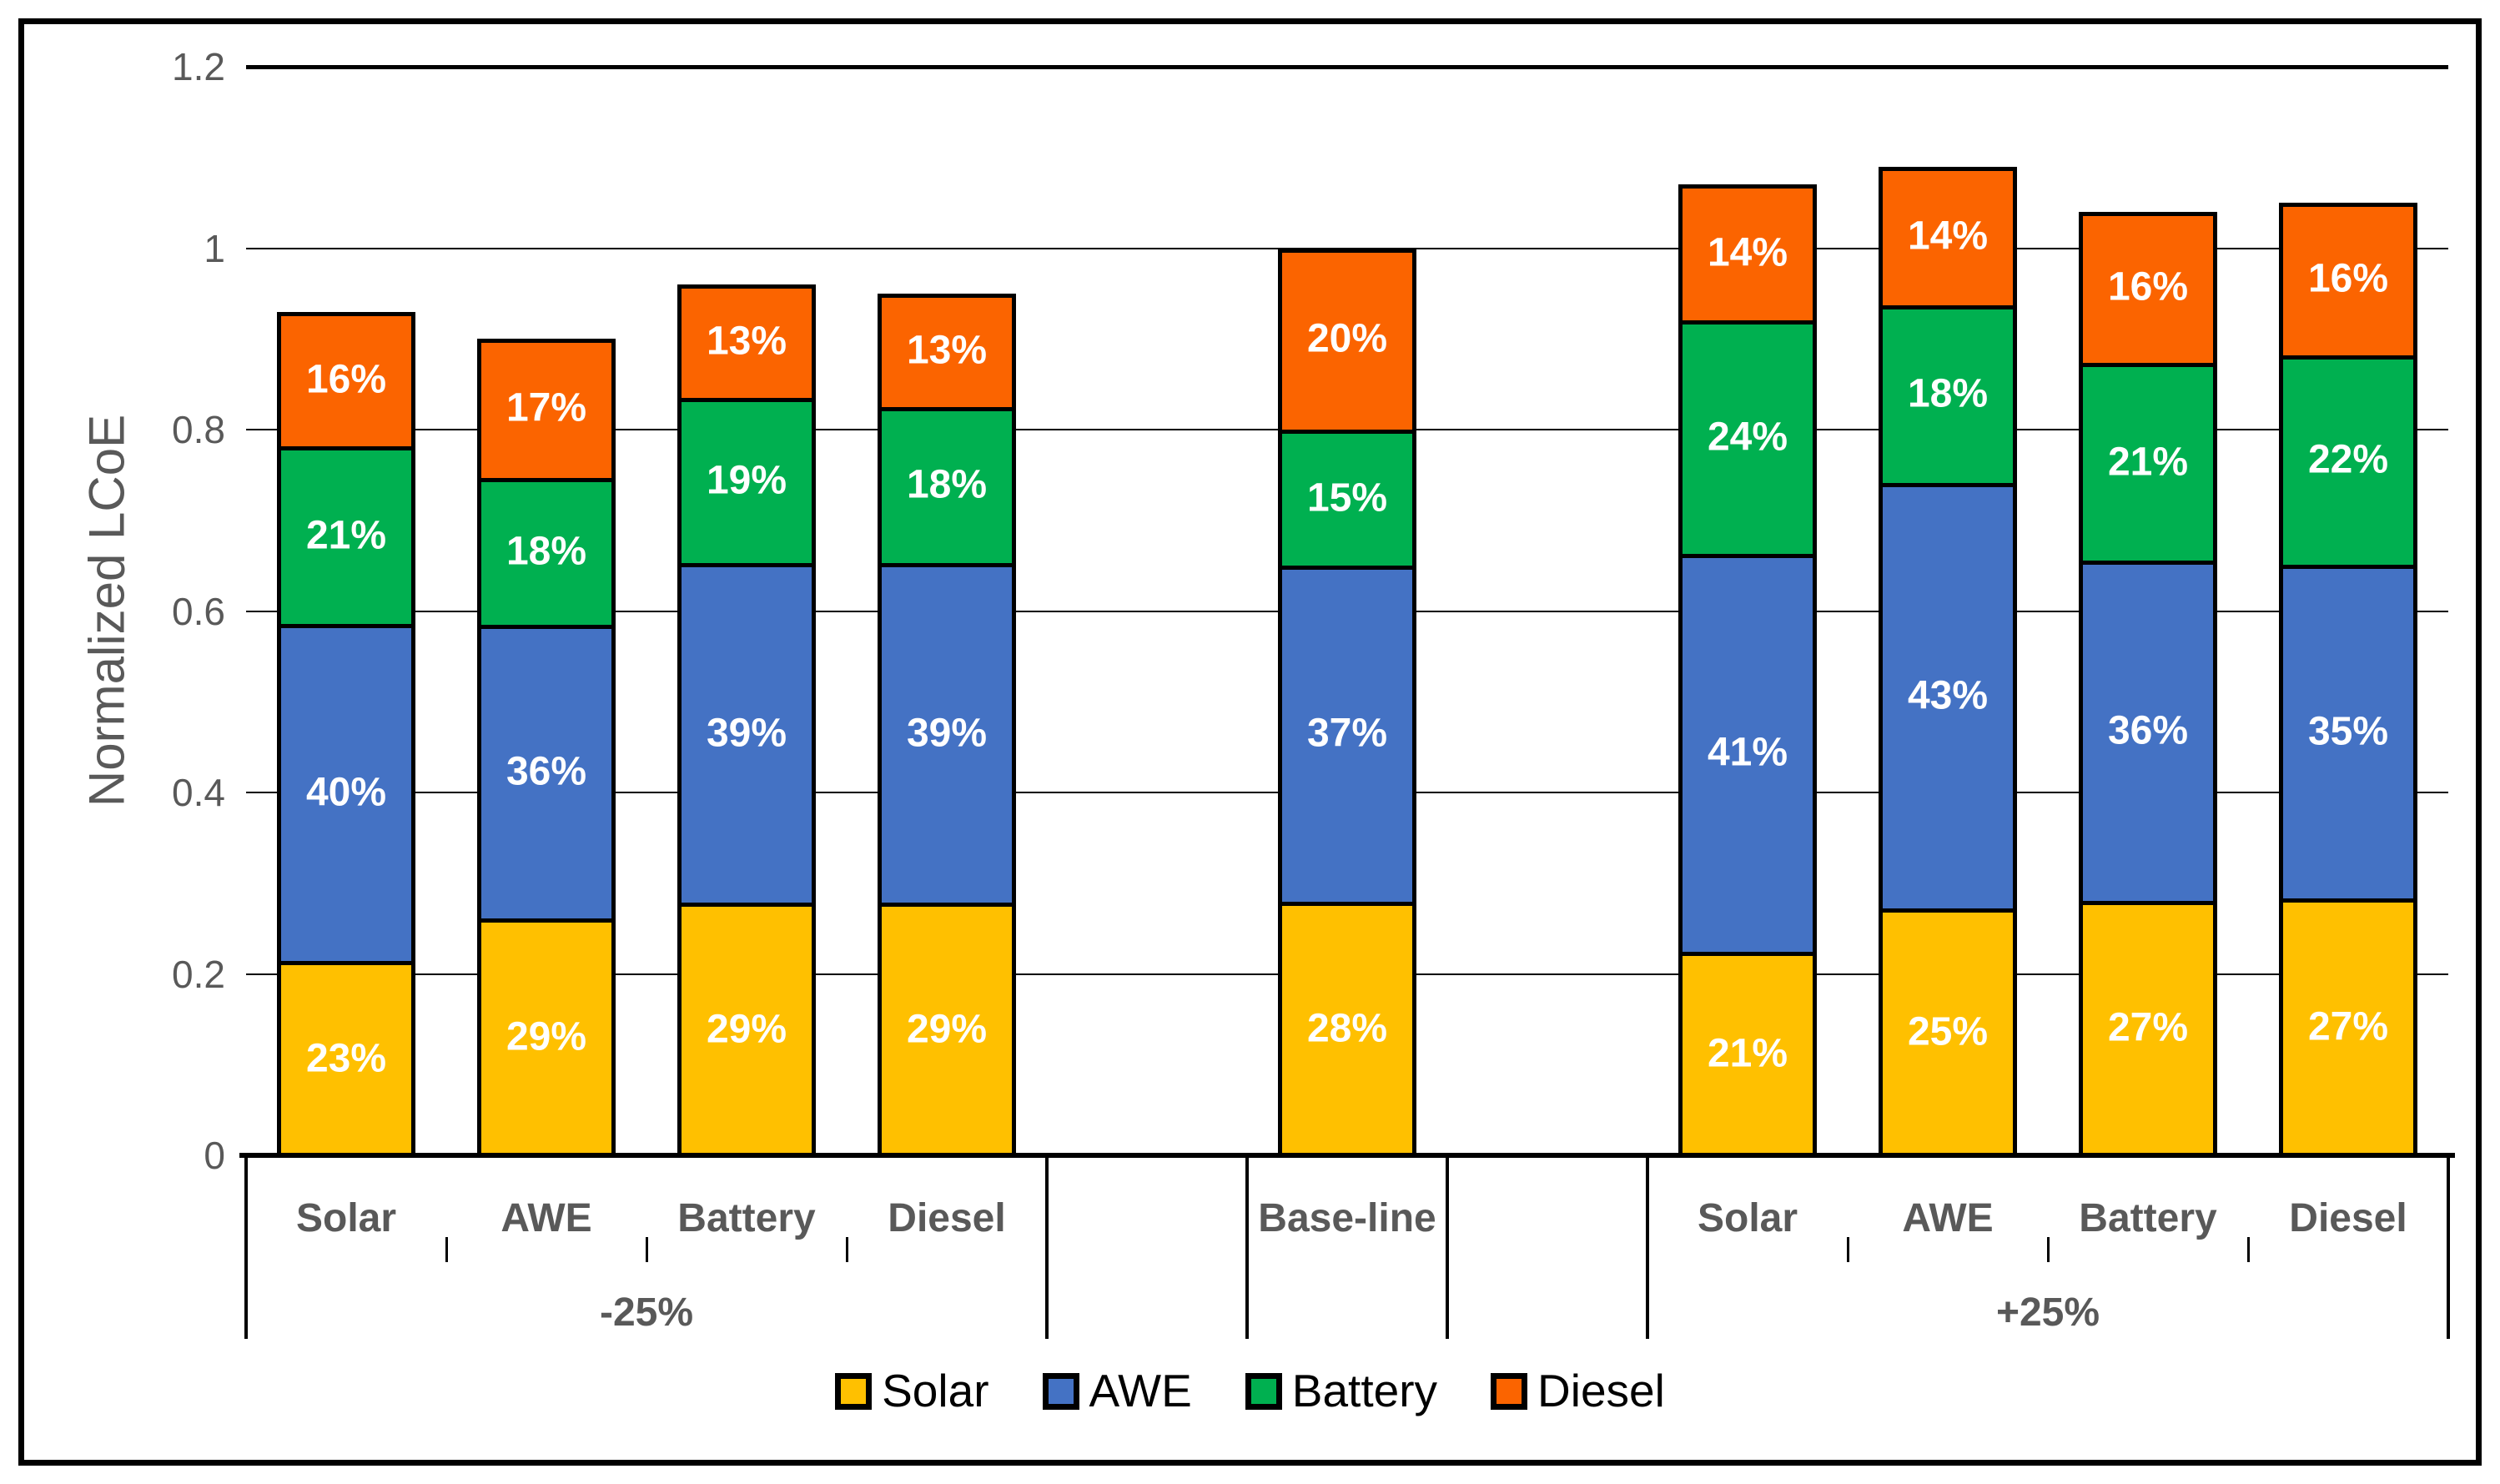 The width and height of the screenshot is (2500, 1484). Describe the element at coordinates (854, 1391) in the screenshot. I see `legend-swatch-solar` at that location.